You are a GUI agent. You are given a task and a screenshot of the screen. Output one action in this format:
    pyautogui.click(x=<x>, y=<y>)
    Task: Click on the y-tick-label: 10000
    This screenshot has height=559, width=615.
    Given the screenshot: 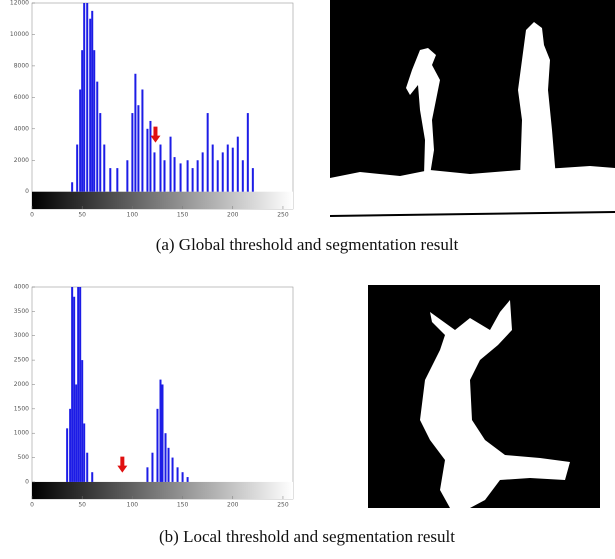 What is the action you would take?
    pyautogui.click(x=19, y=34)
    